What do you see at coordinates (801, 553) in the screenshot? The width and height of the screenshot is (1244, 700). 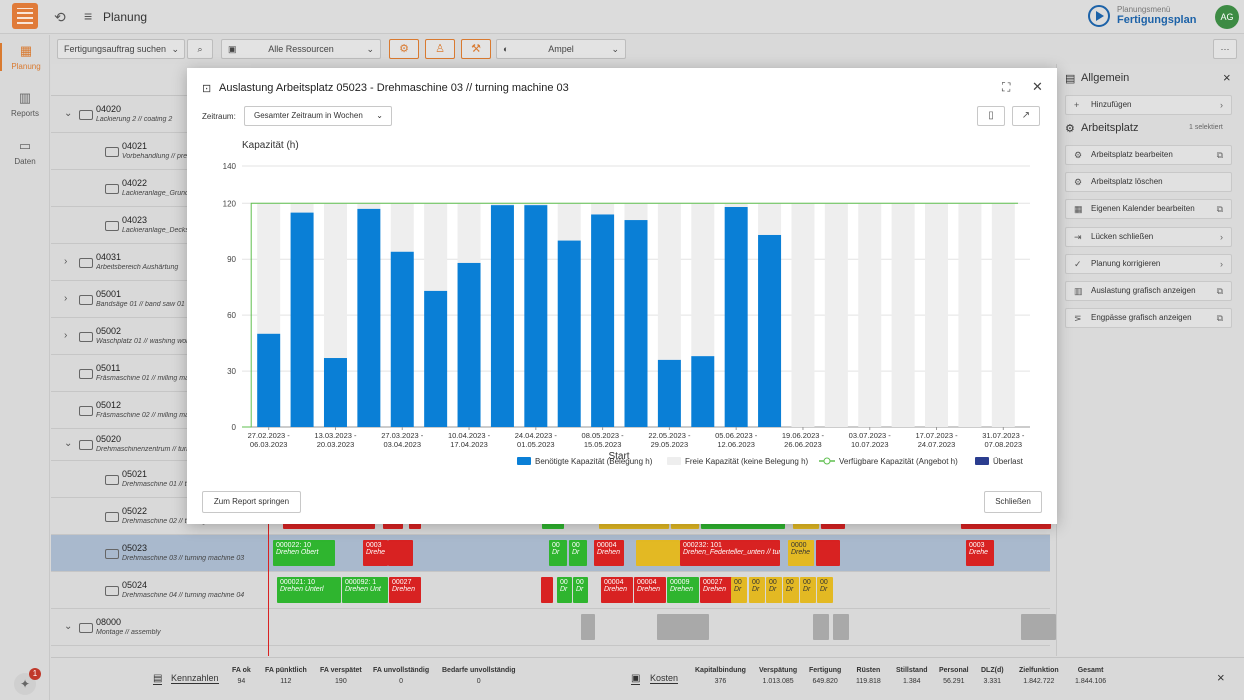 I see `gantt-bar: 0000 Drehe` at bounding box center [801, 553].